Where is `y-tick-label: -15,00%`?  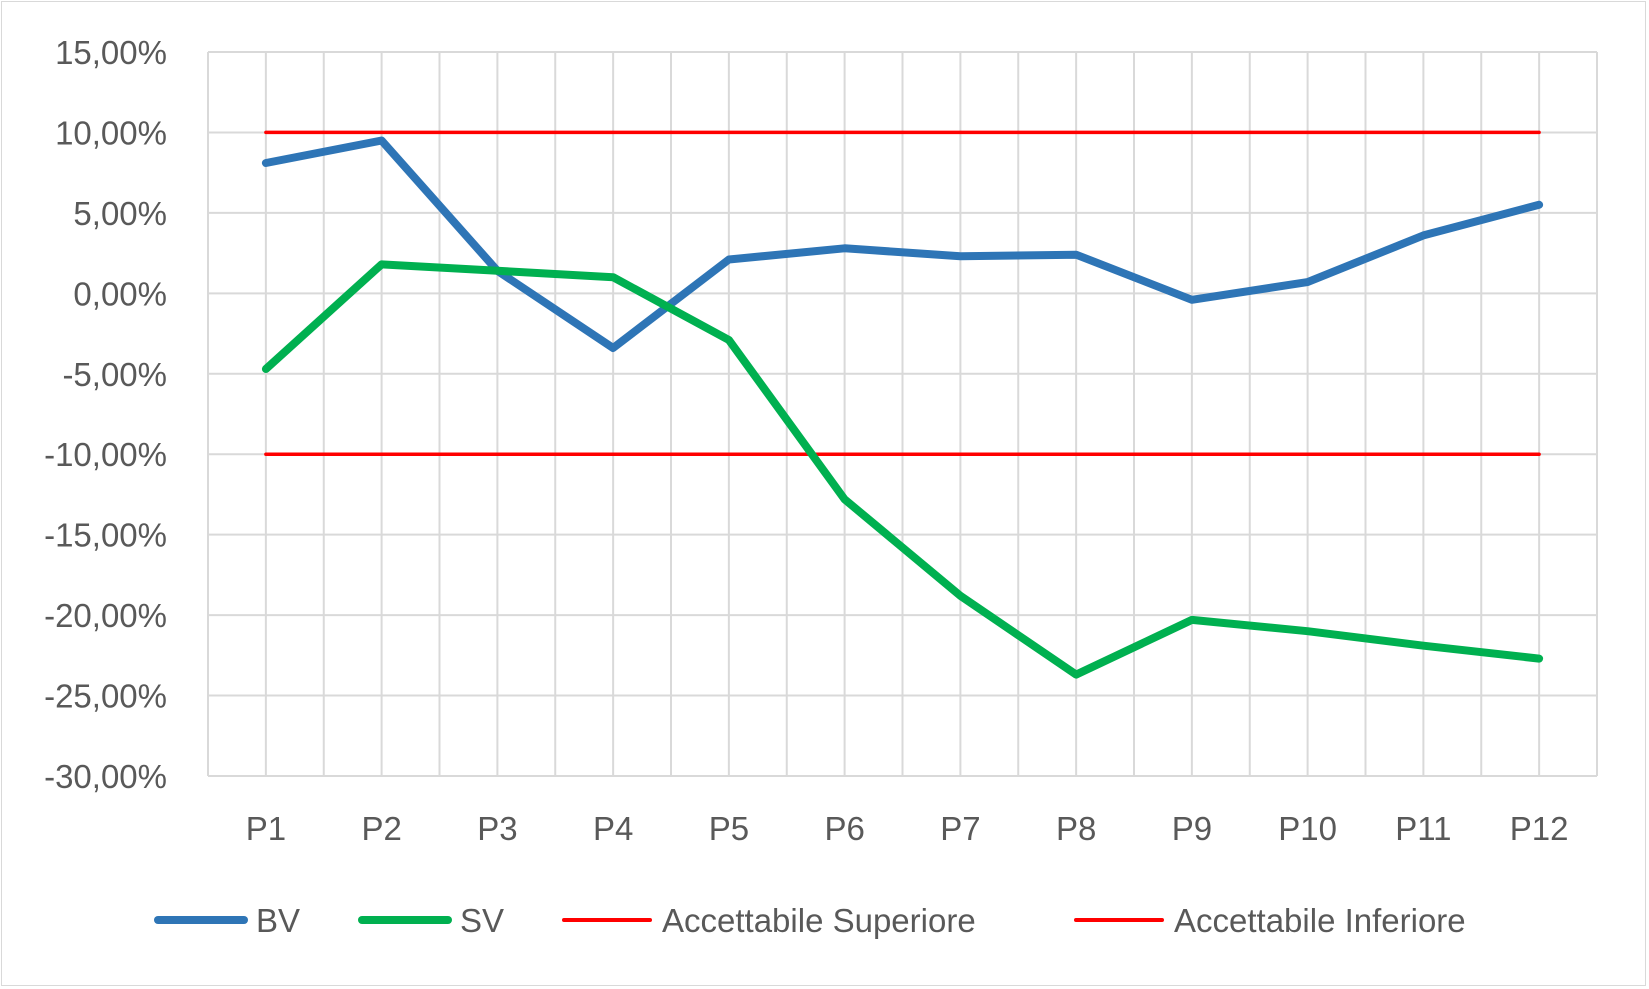
y-tick-label: -15,00% is located at coordinates (105, 535).